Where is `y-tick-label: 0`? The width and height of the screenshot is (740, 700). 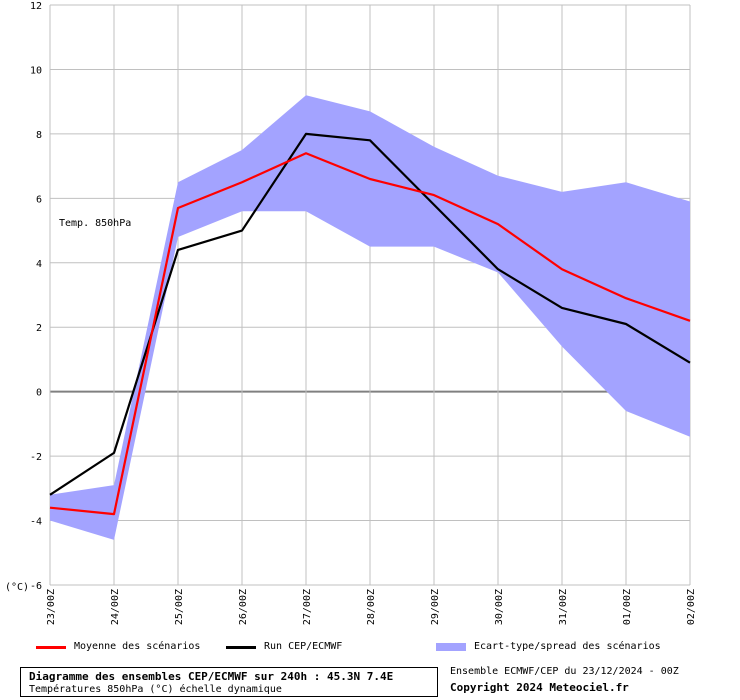 y-tick-label: 0 is located at coordinates (39, 393).